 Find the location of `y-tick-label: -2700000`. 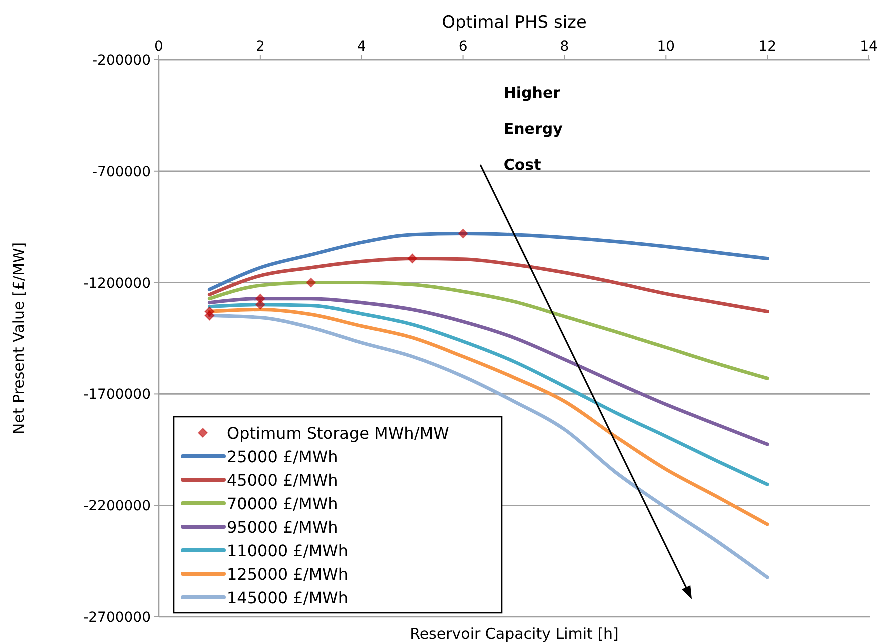

y-tick-label: -2700000 is located at coordinates (117, 618).